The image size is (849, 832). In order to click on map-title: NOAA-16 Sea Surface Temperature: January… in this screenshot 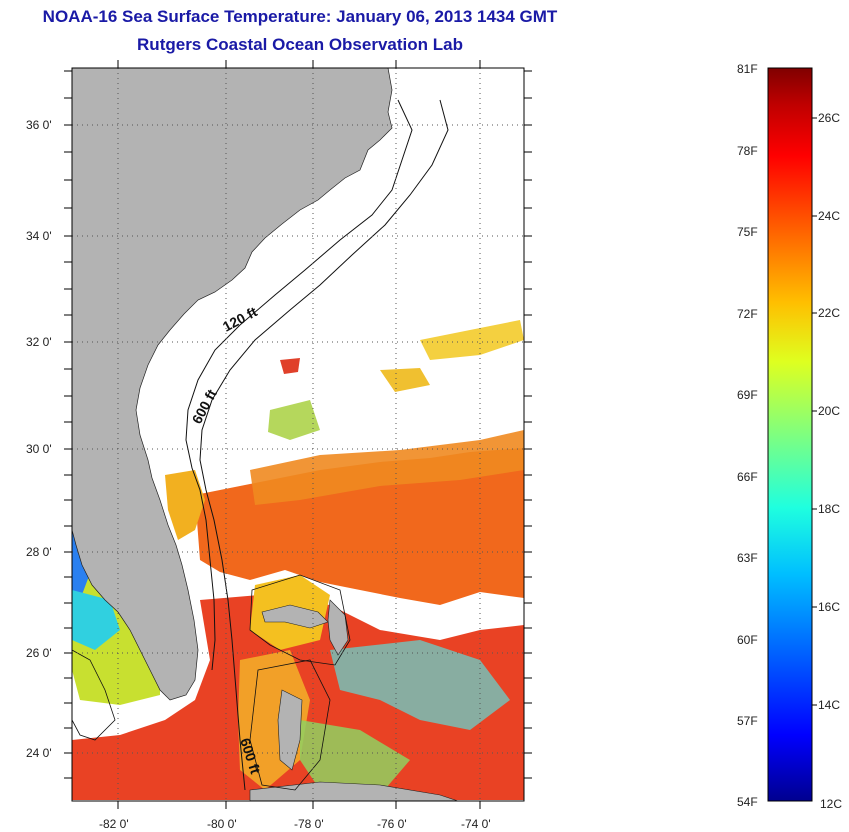, I will do `click(300, 16)`.